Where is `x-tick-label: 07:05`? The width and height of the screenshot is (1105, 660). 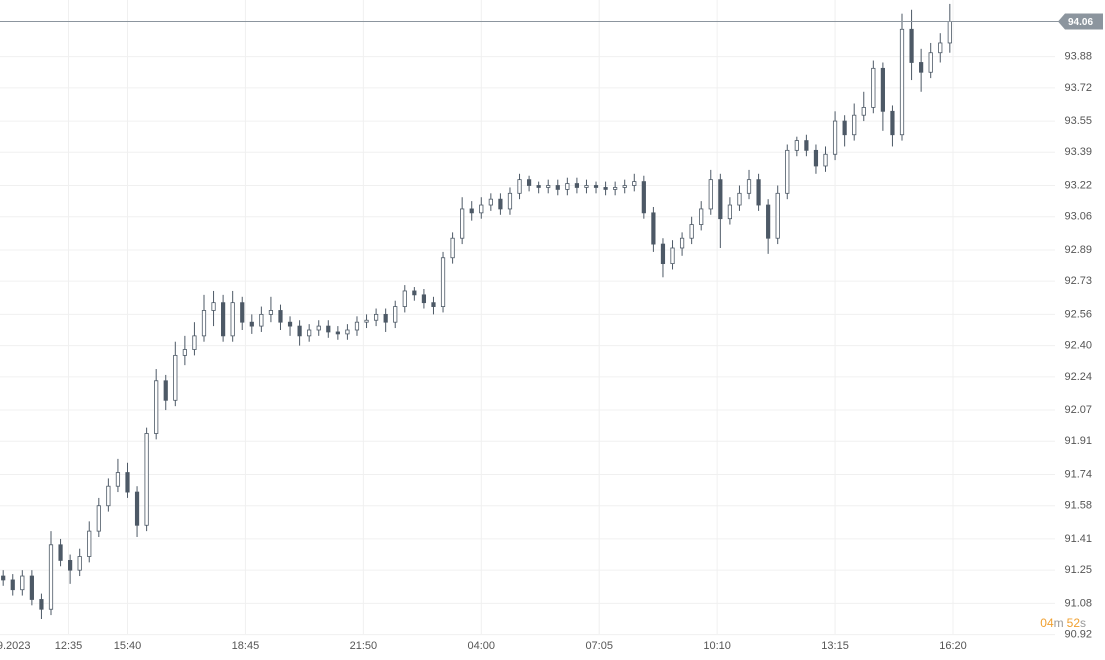
x-tick-label: 07:05 is located at coordinates (599, 646).